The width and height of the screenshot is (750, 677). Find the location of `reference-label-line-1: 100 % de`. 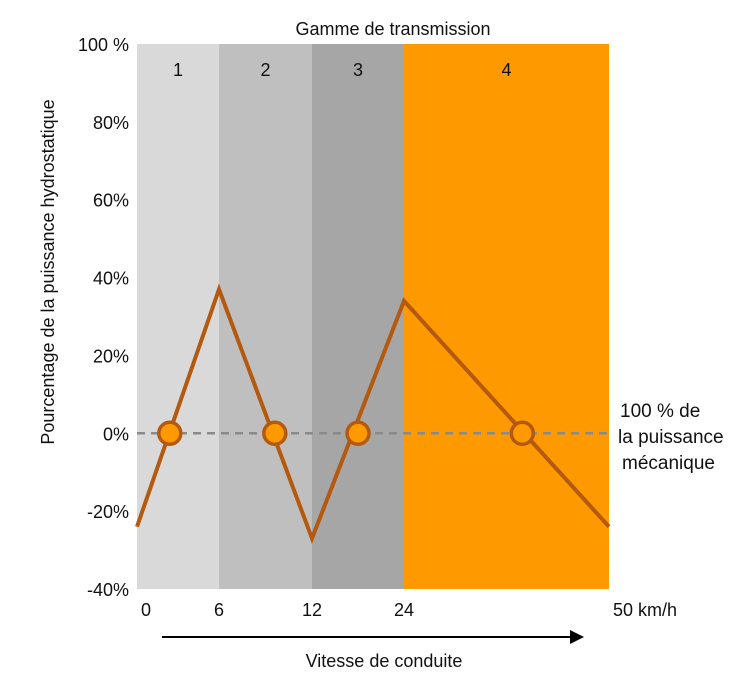

reference-label-line-1: 100 % de is located at coordinates (660, 411).